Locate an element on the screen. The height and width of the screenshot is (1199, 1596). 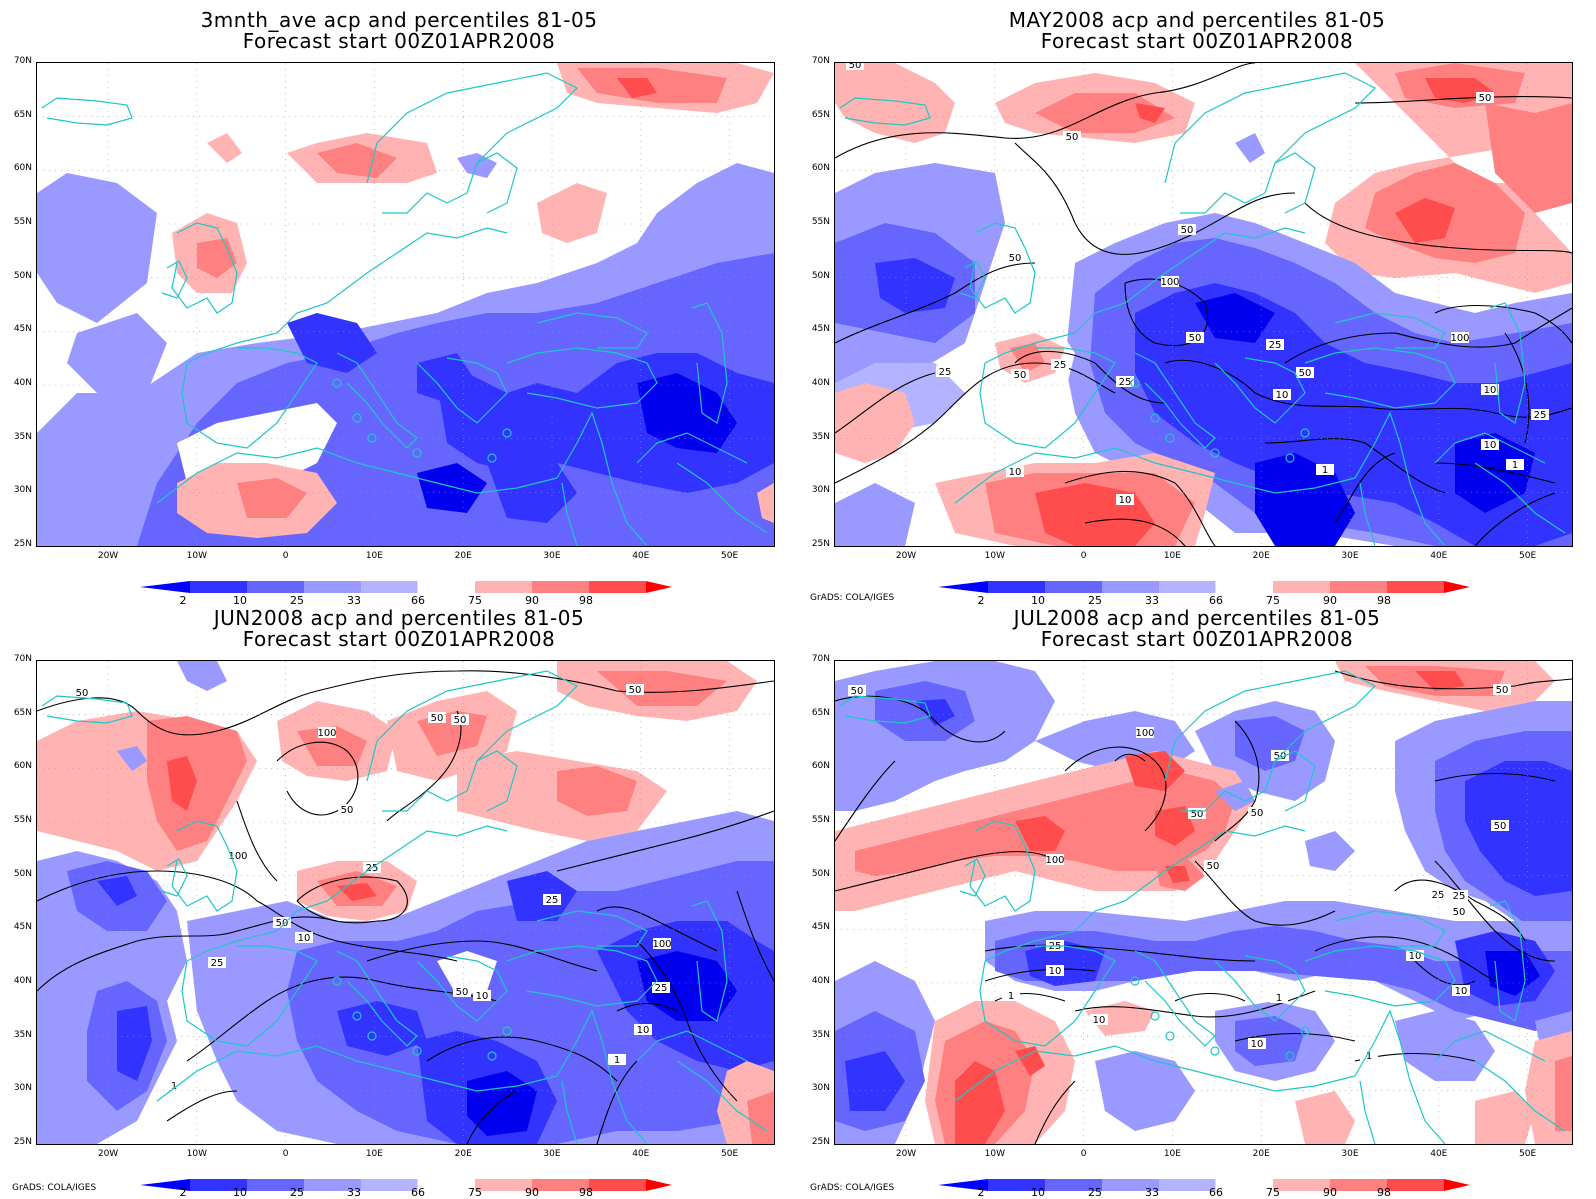
lat-label: 55N is located at coordinates (22, 820).